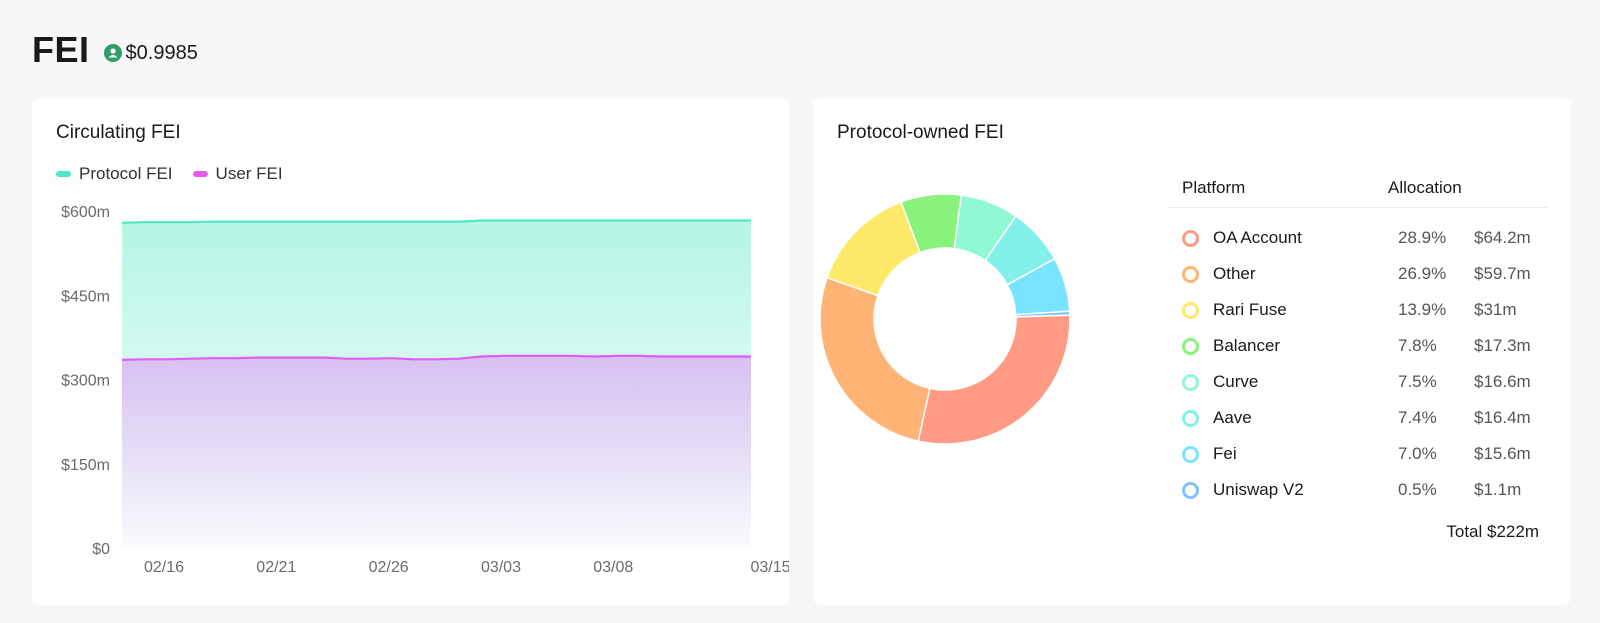 This screenshot has width=1600, height=623. What do you see at coordinates (1492, 531) in the screenshot?
I see `allocation-total: Total $222m` at bounding box center [1492, 531].